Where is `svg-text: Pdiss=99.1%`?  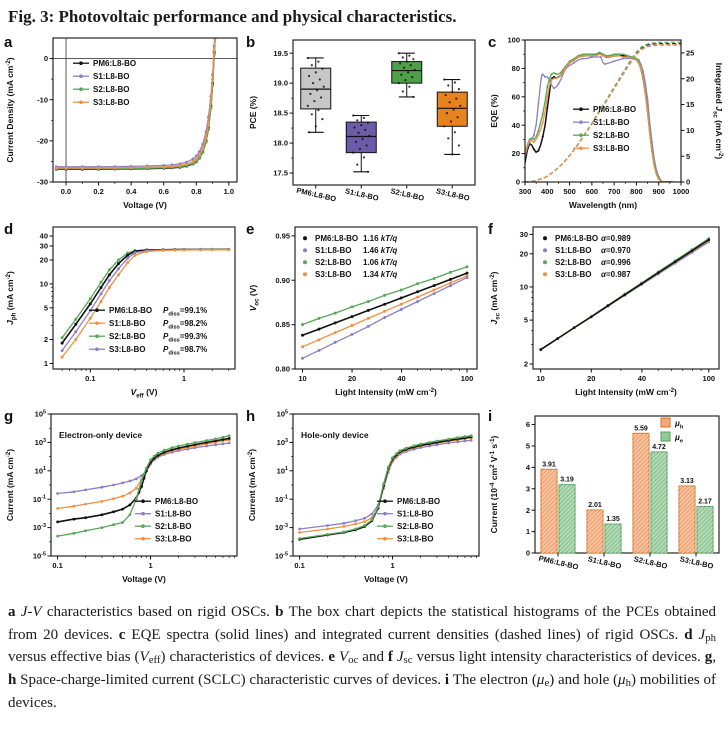 svg-text: Pdiss=99.1% is located at coordinates (185, 311).